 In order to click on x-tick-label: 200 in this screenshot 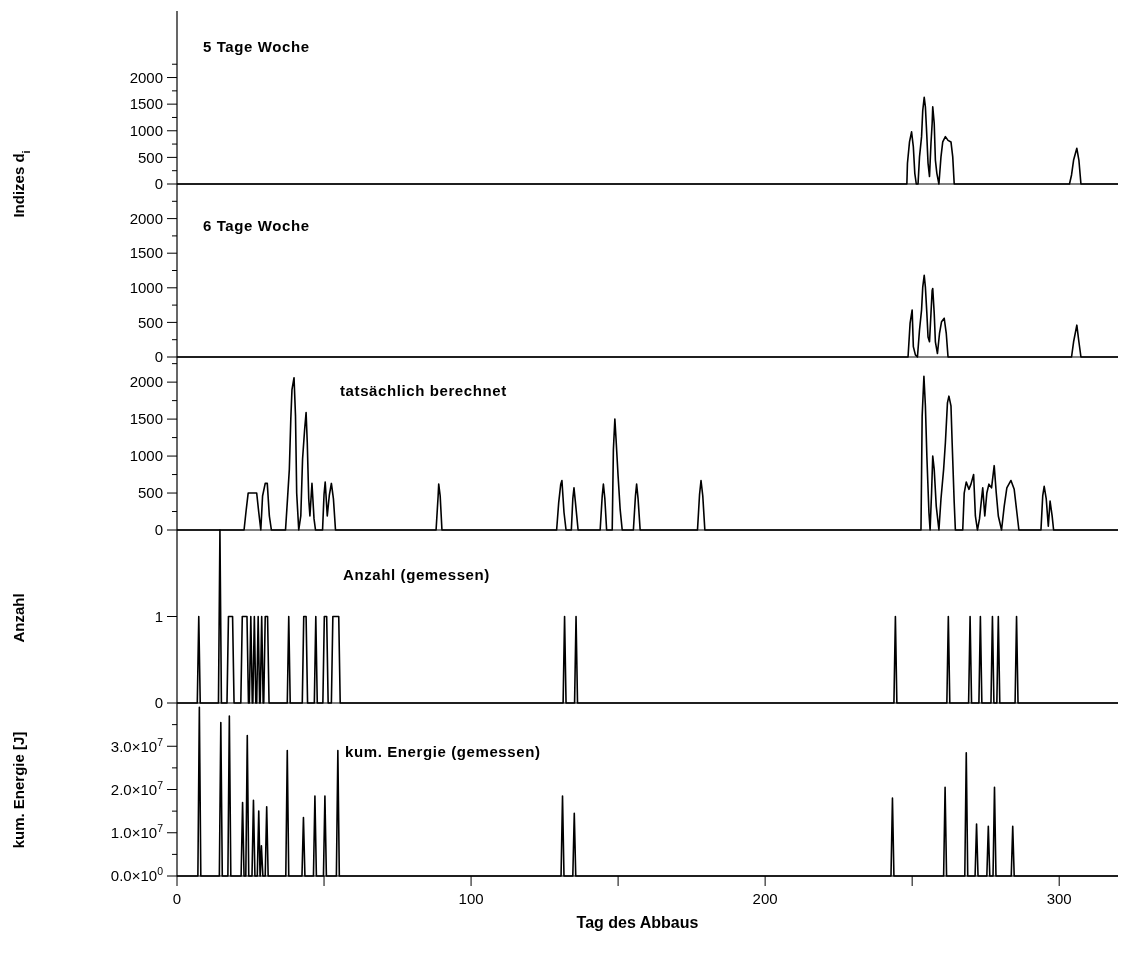, I will do `click(765, 898)`.